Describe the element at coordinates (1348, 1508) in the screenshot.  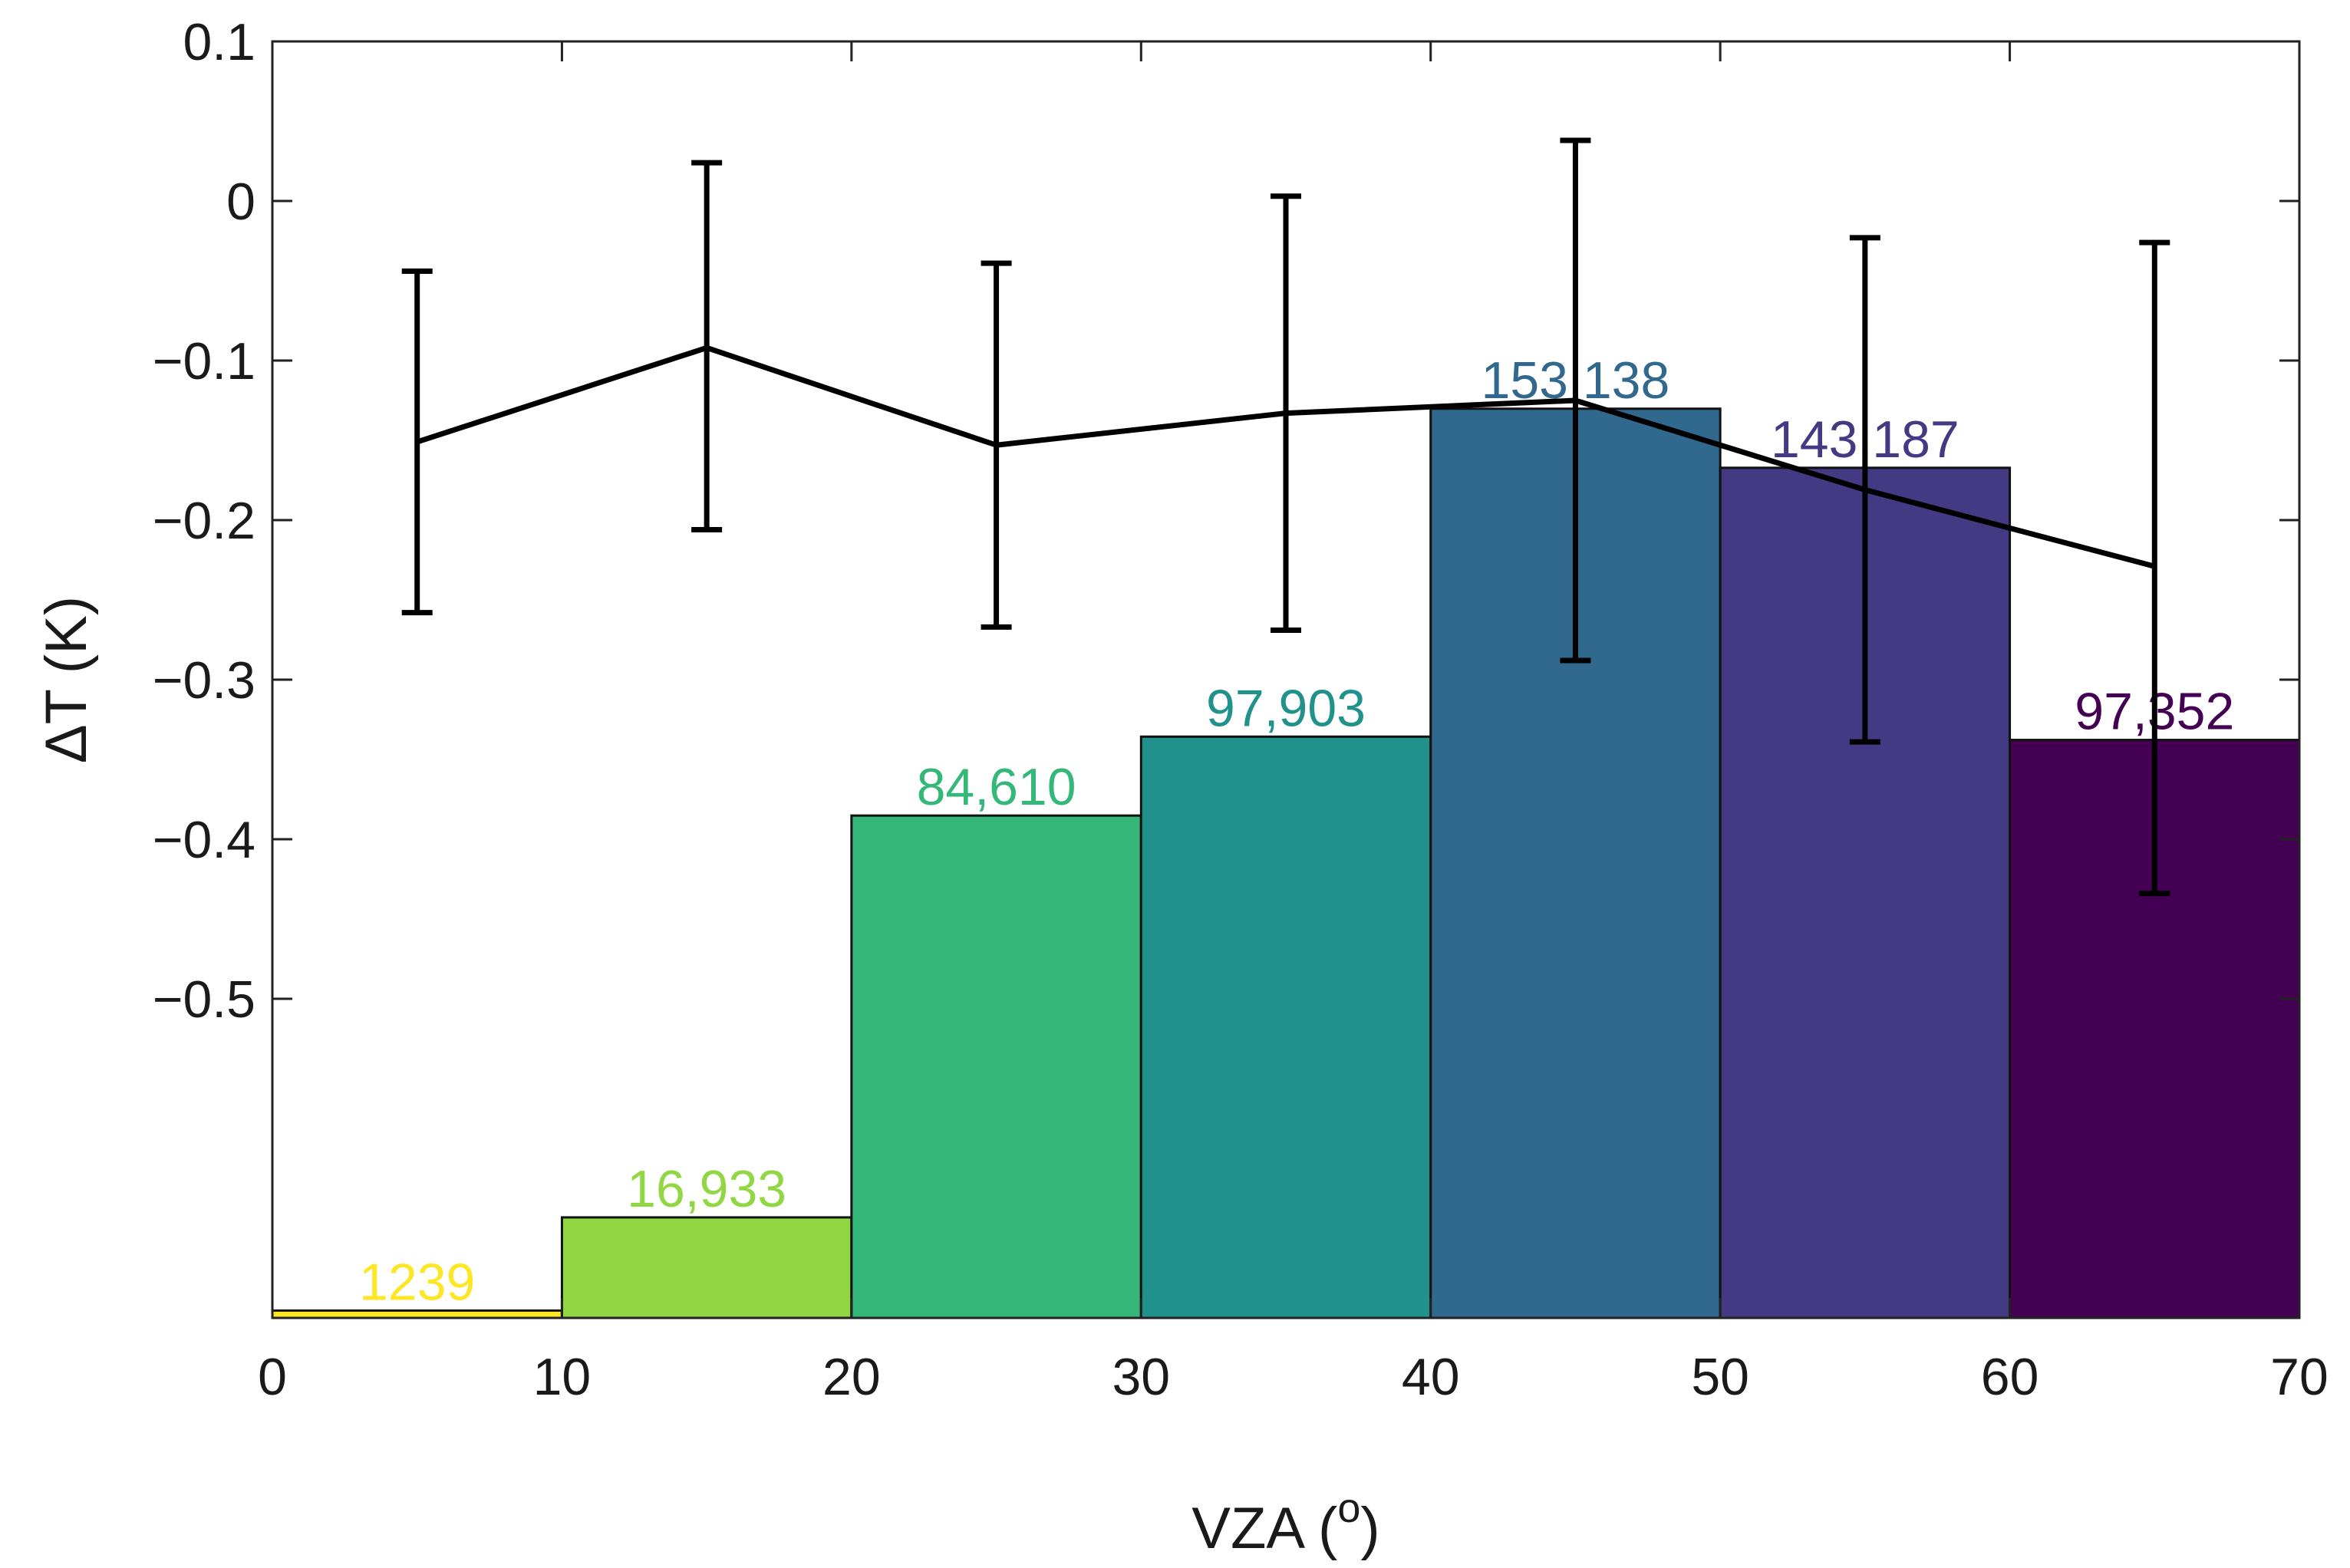
I see `x-axis-label-superscript: o` at that location.